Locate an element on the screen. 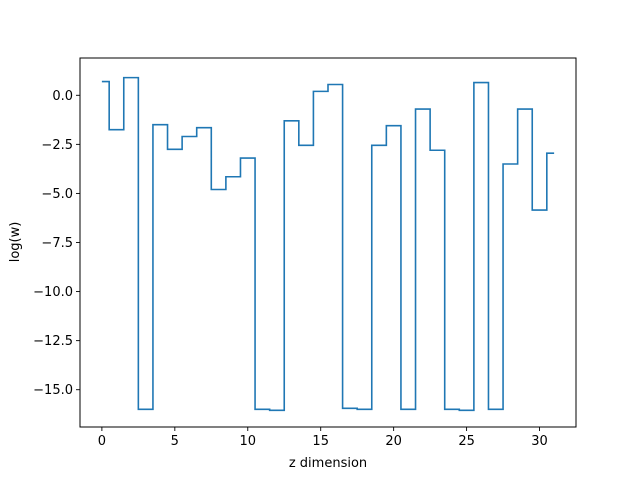  y-tick-label: −10.0 is located at coordinates (53, 292).